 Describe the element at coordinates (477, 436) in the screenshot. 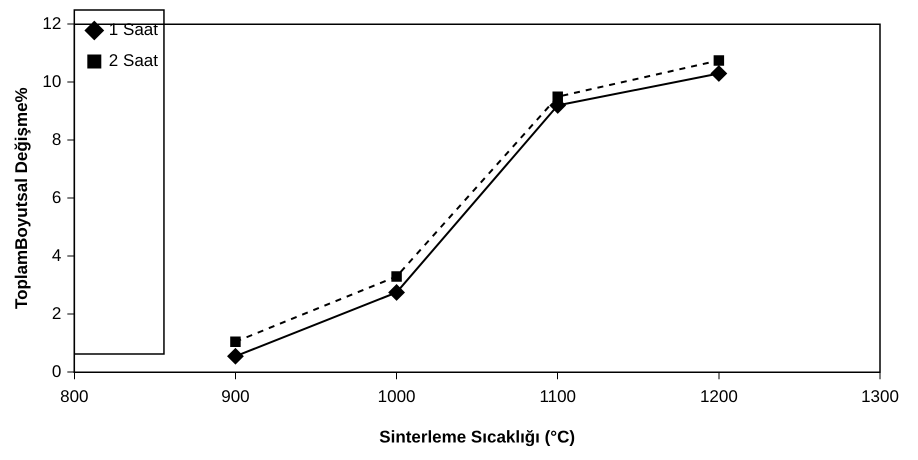

I see `x-axis-title: Sinterleme Sıcaklığı (°C)` at that location.